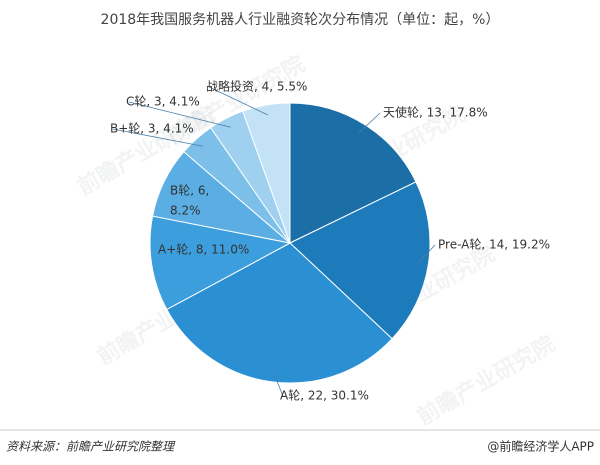 Image resolution: width=600 pixels, height=465 pixels. I want to click on data-label: A+轮, 8, 11.0%, so click(203, 250).